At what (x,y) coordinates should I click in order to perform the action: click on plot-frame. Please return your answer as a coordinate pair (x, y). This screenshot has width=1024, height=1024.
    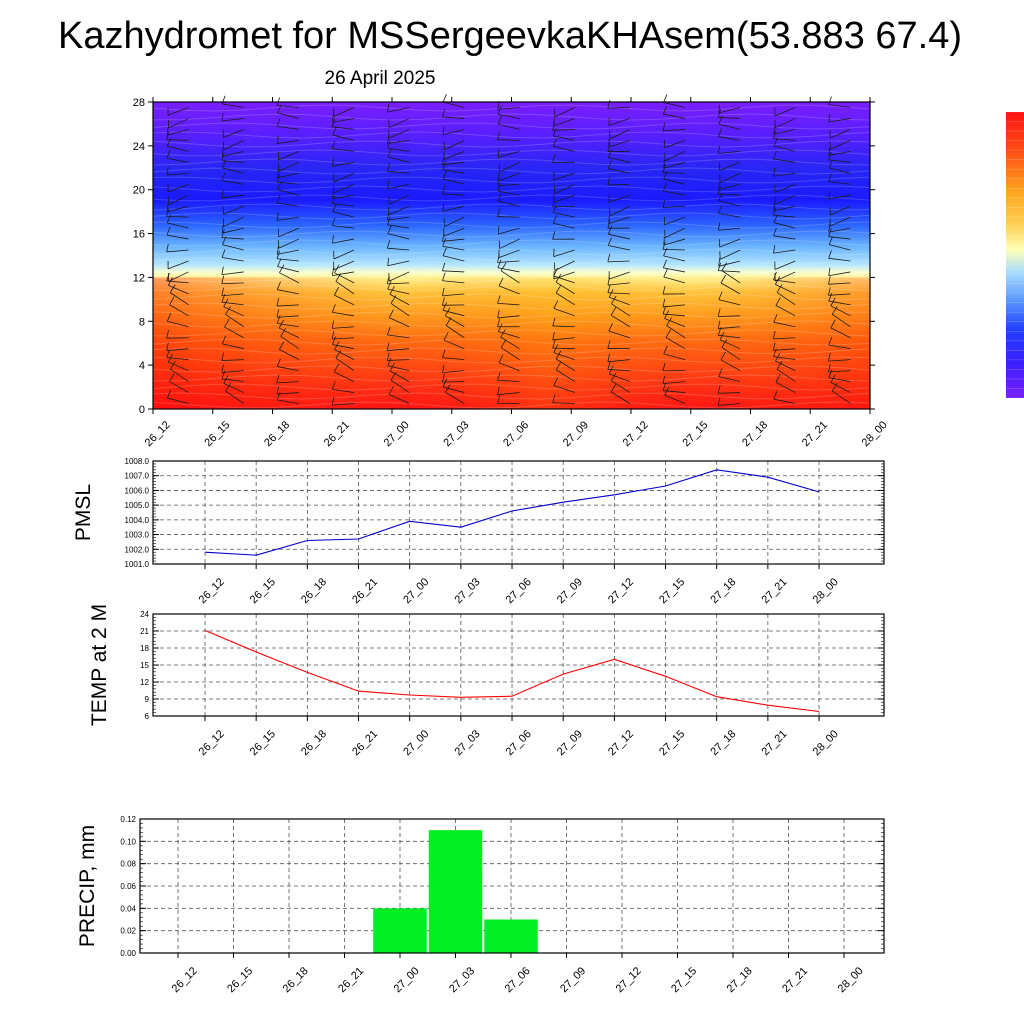
    Looking at the image, I should click on (512, 886).